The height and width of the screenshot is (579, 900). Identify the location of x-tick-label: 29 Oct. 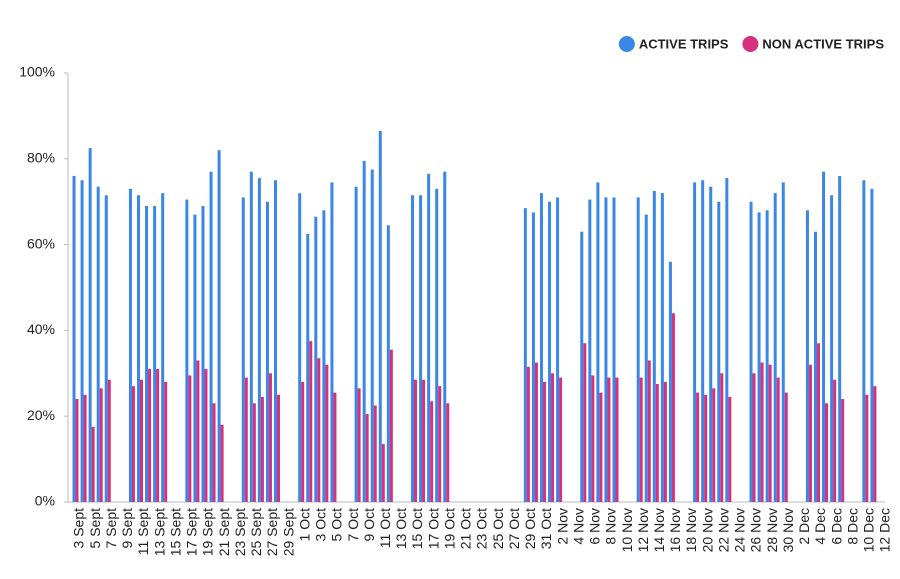
(530, 528).